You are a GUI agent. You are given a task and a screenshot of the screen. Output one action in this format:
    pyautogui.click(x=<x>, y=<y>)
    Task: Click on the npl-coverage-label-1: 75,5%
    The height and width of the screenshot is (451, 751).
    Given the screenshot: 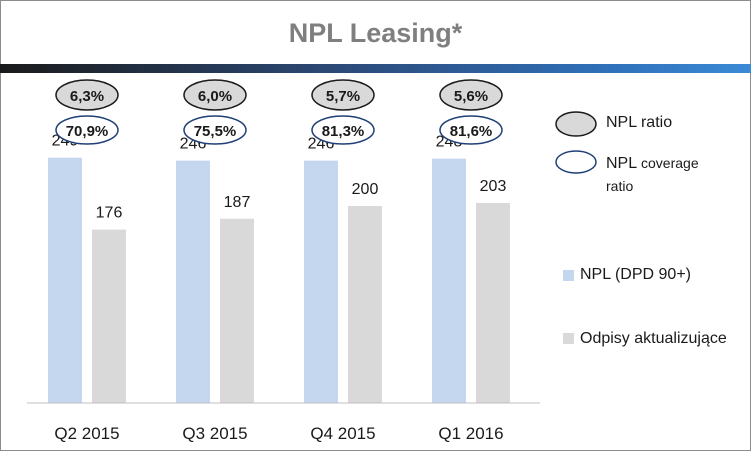 What is the action you would take?
    pyautogui.click(x=215, y=131)
    